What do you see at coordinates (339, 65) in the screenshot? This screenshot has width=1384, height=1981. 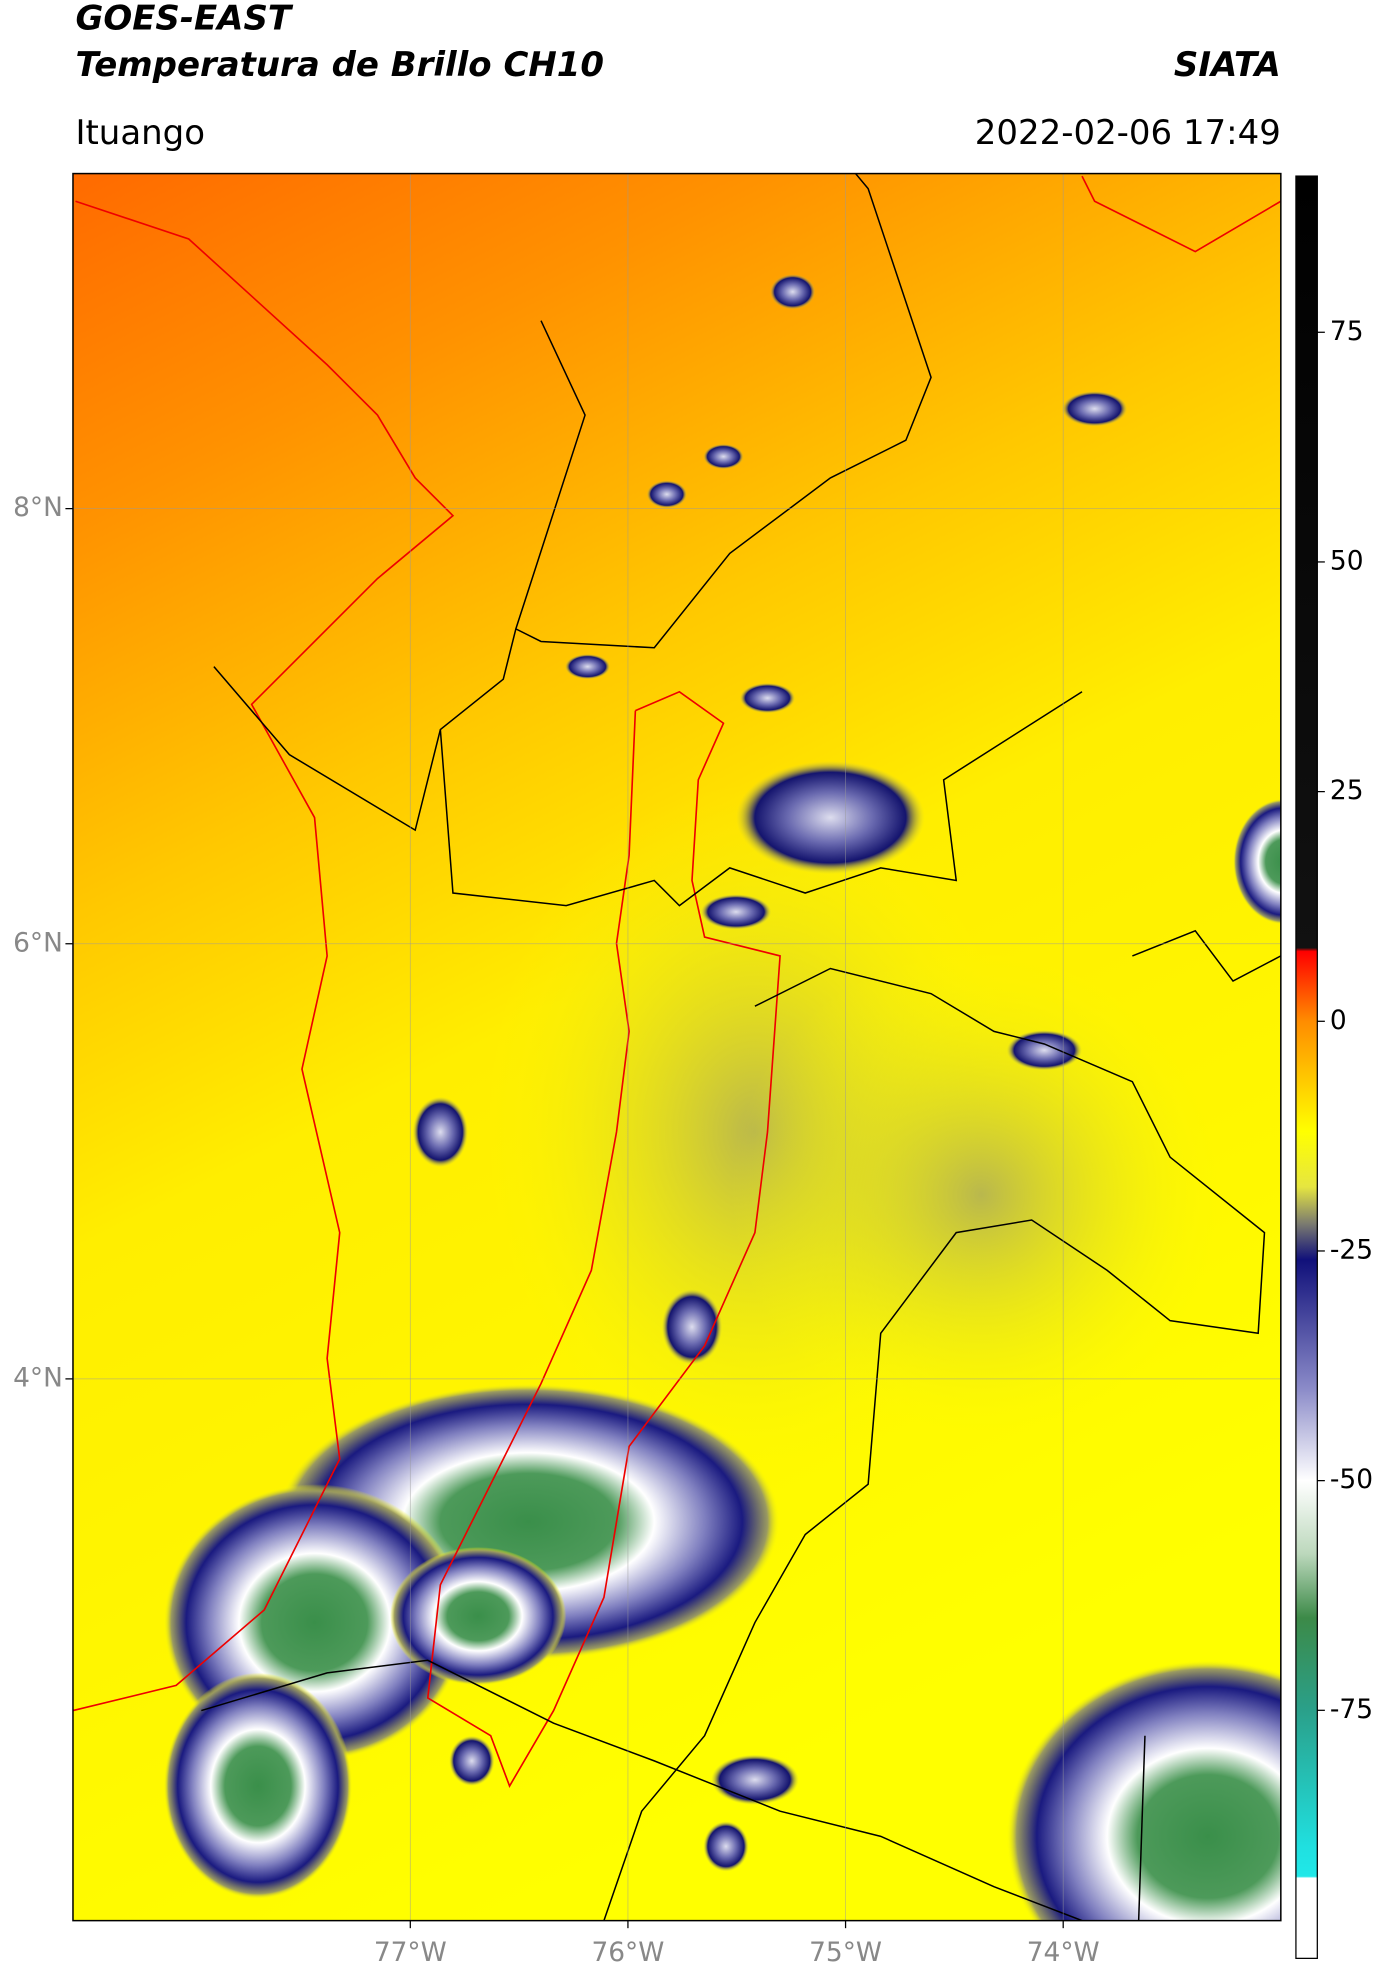 I see `subtitle: Temperatura de Brillo CH10` at bounding box center [339, 65].